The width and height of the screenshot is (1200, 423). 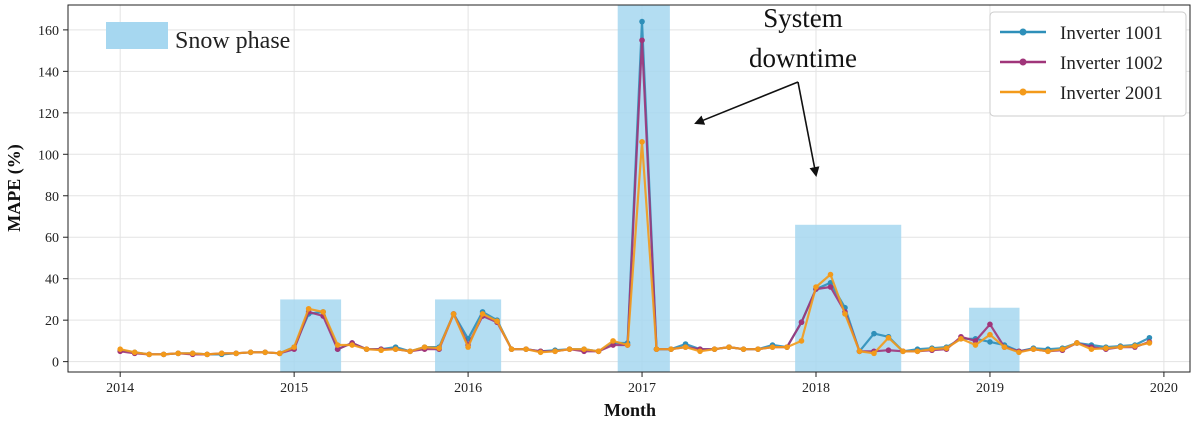 What do you see at coordinates (52, 280) in the screenshot?
I see `y-tick-label: 40` at bounding box center [52, 280].